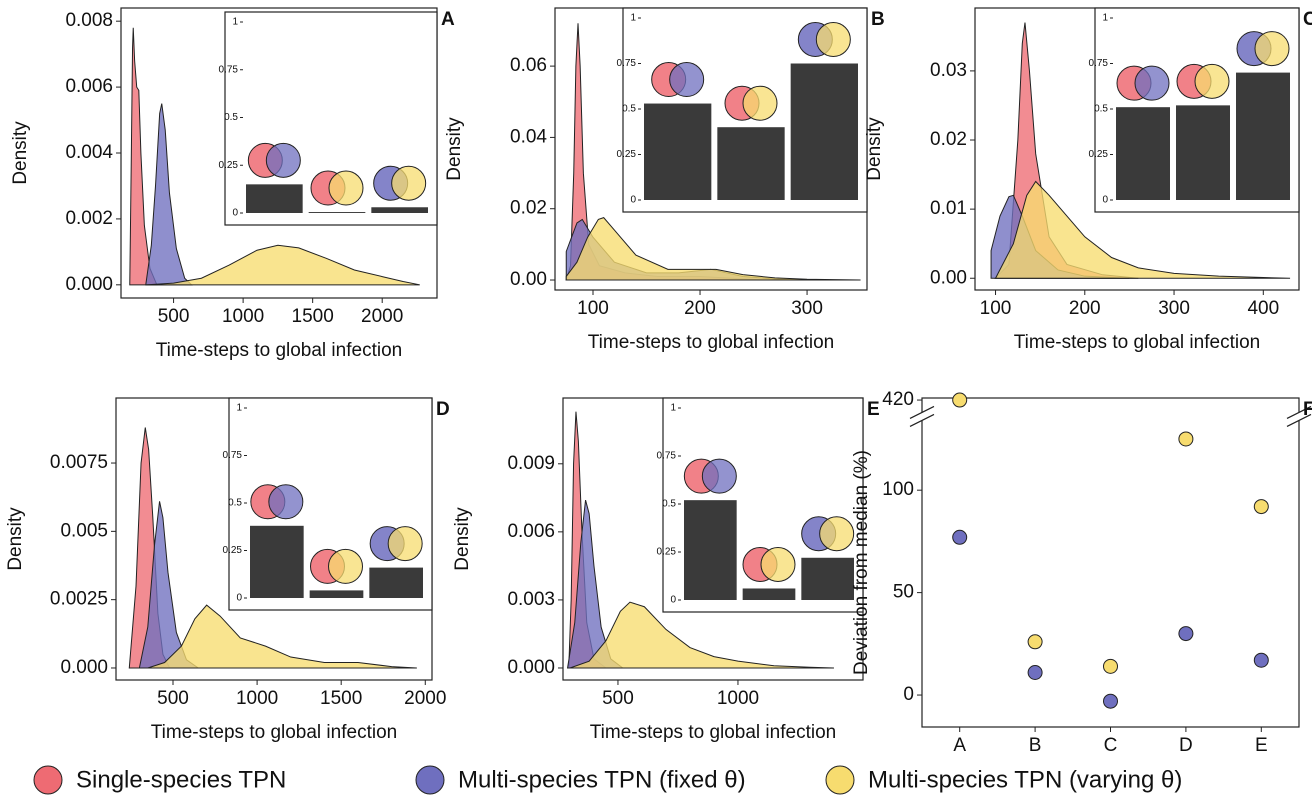 This screenshot has width=1312, height=803. Describe the element at coordinates (1307, 19) in the screenshot. I see `panel-label: C` at that location.